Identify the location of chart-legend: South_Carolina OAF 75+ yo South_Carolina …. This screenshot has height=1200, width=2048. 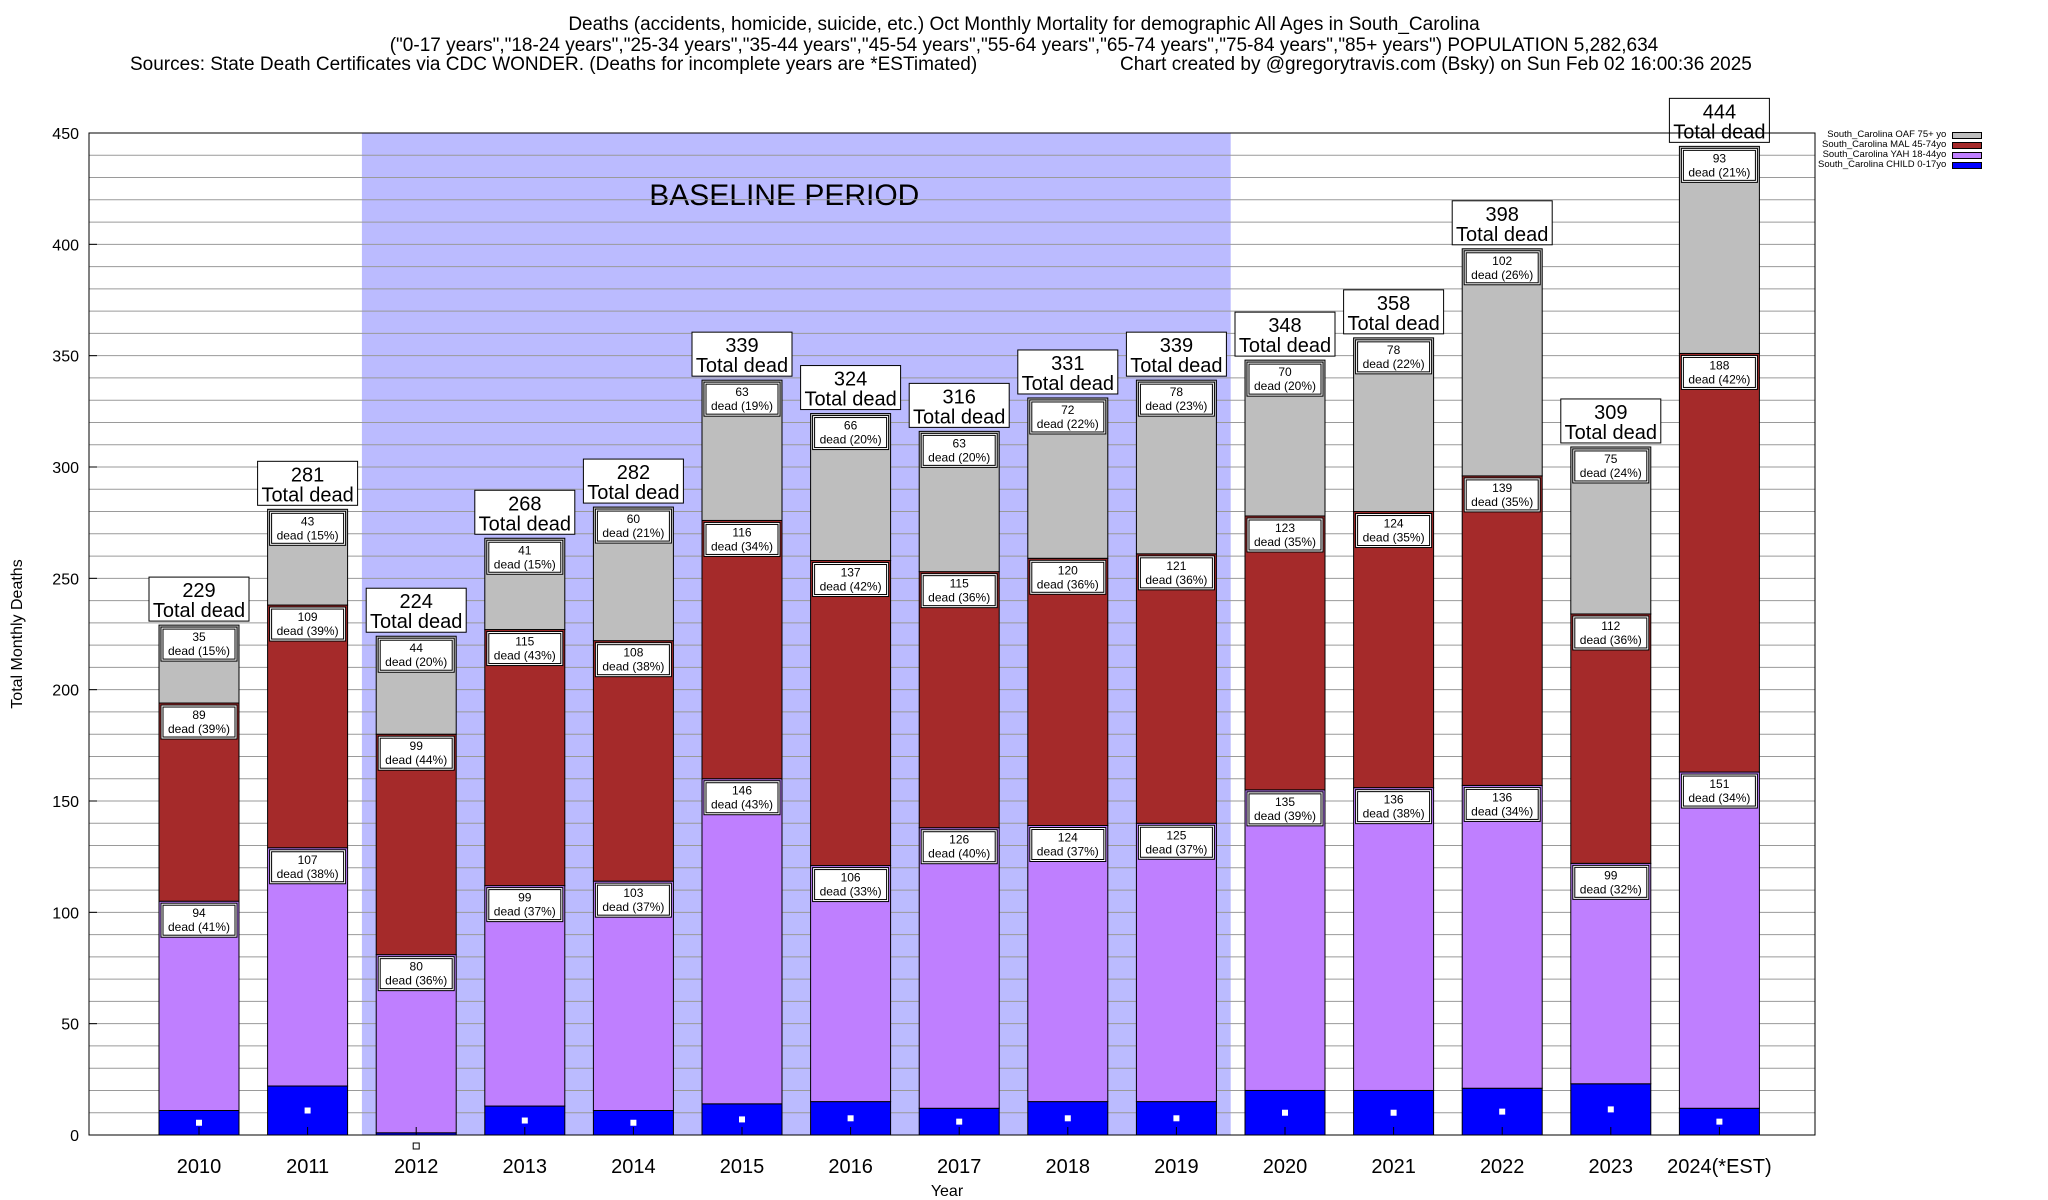
(1900, 150).